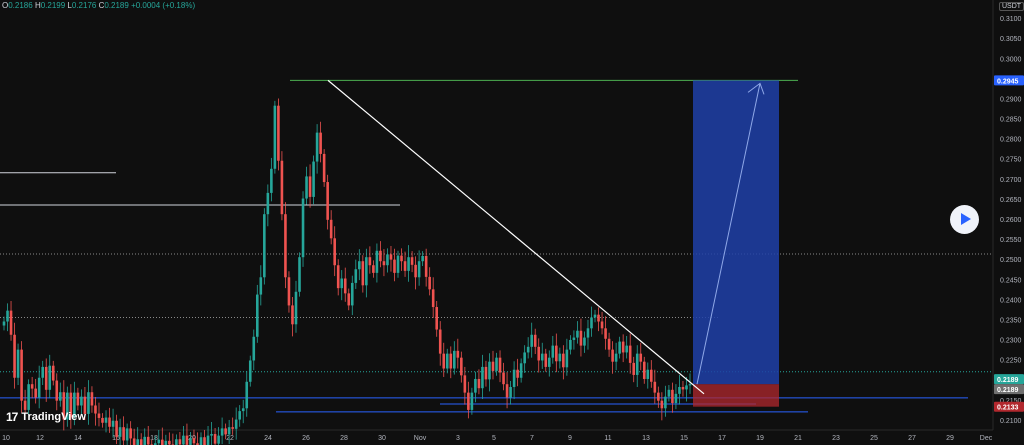  Describe the element at coordinates (1008, 81) in the screenshot. I see `price-tag-label: 0.2945` at that location.